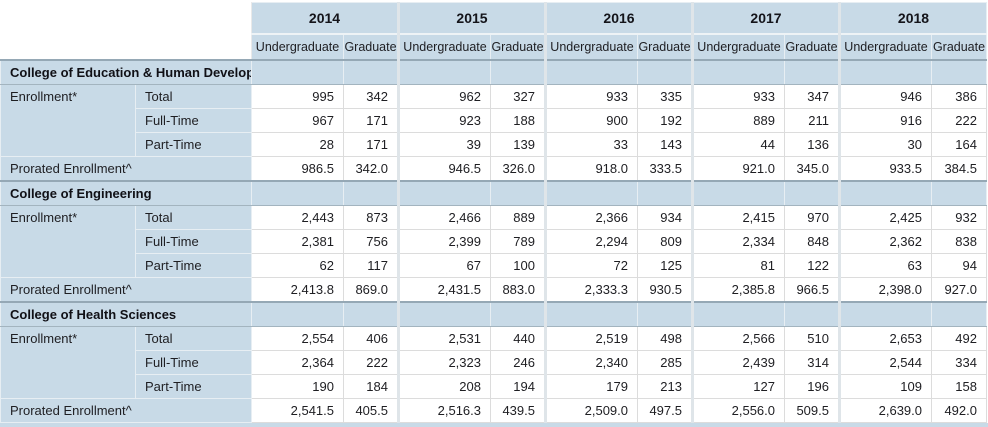  I want to click on data-cell: 192, so click(665, 120).